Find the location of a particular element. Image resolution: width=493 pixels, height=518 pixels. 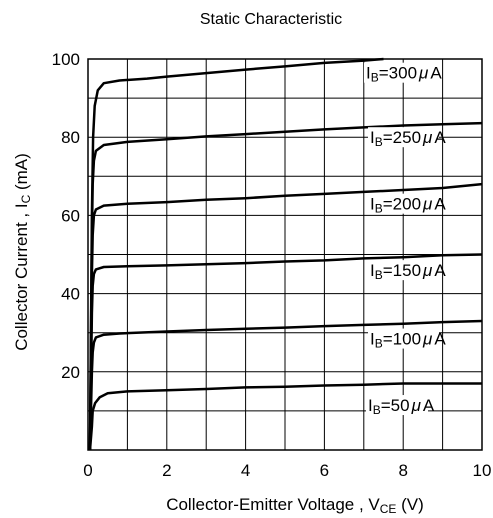

series-label: IB=100 μ A is located at coordinates (408, 340).